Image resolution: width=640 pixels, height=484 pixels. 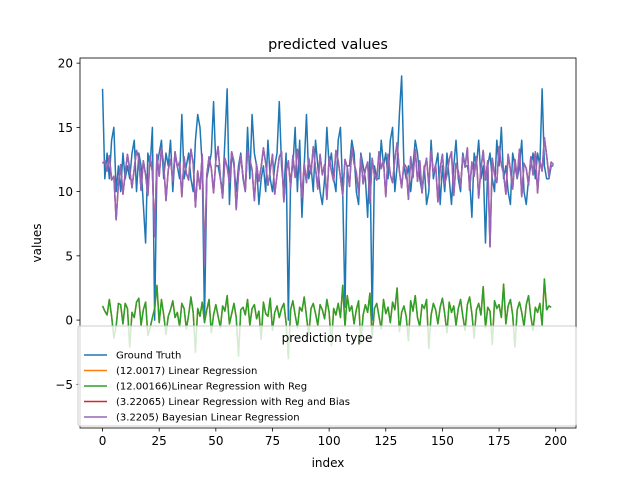 What do you see at coordinates (159, 441) in the screenshot?
I see `x-tick-label-1: 25` at bounding box center [159, 441].